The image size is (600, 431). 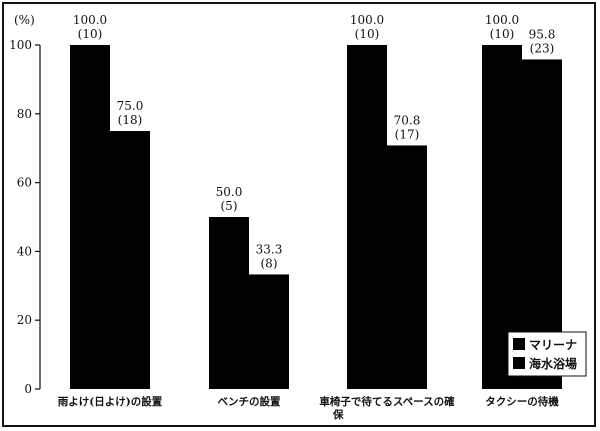 I want to click on legend: マリーナ 海水浴場, so click(x=547, y=354).